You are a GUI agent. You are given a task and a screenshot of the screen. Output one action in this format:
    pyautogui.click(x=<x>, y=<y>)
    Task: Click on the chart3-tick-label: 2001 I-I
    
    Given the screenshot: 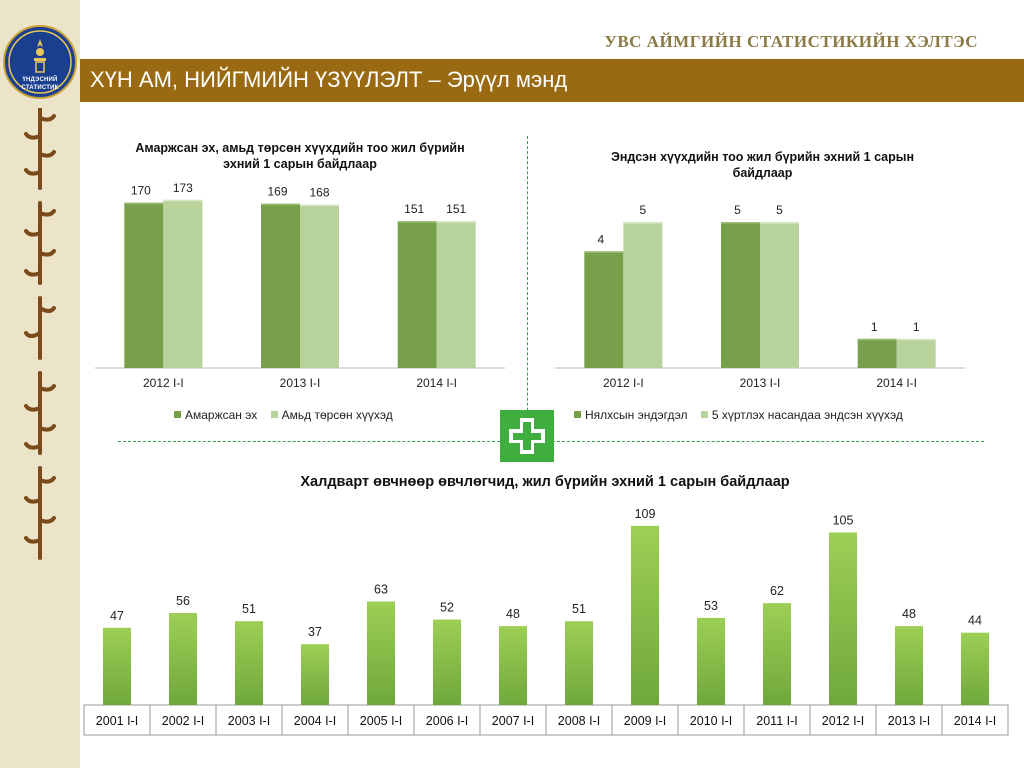 What is the action you would take?
    pyautogui.click(x=117, y=721)
    